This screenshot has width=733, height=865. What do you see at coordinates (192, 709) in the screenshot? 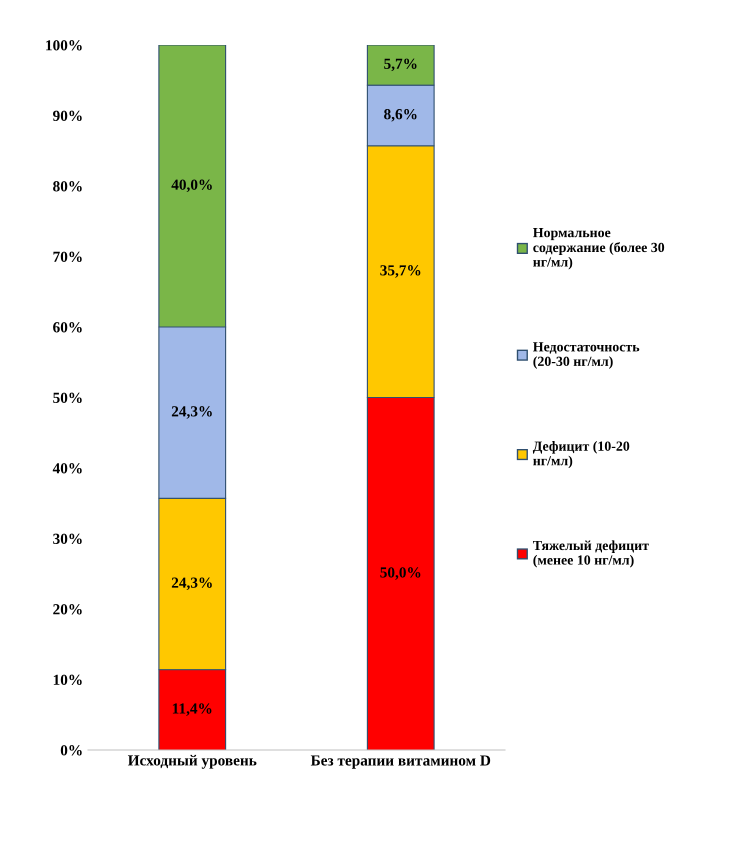
I see `data-label: 11,4%` at bounding box center [192, 709].